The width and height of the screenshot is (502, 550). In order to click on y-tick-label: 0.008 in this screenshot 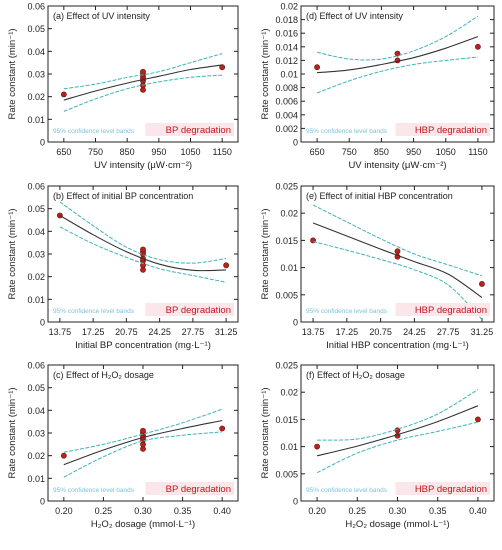, I will do `click(286, 88)`.